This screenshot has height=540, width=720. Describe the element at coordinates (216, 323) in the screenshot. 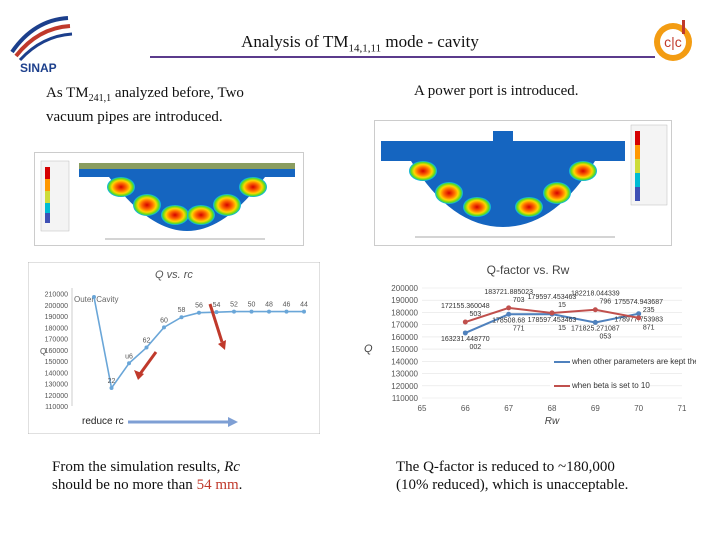

I see `chart1-arrow-upper` at that location.